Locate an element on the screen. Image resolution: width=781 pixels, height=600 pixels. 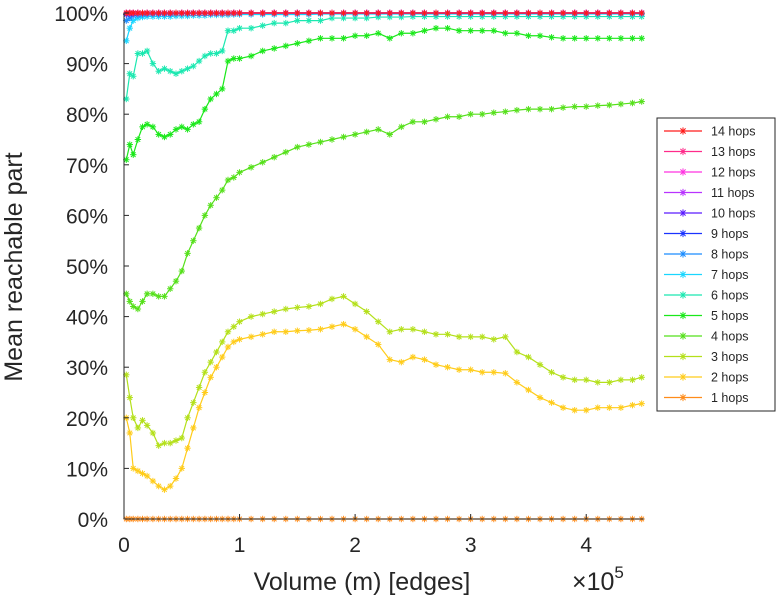
x-tick-label: 4 is located at coordinates (586, 545).